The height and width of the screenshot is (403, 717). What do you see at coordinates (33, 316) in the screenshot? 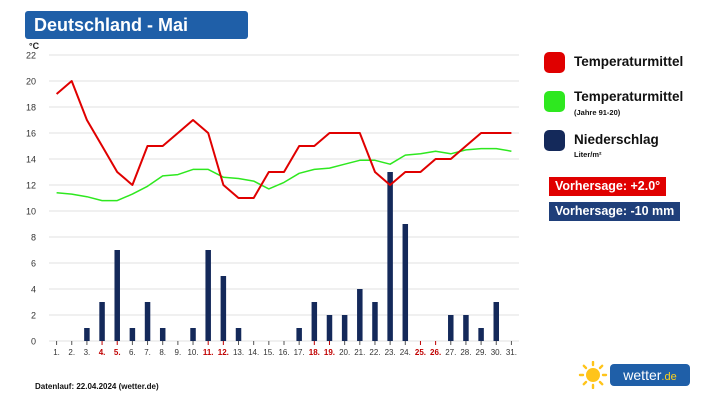
I see `y-tick-label: 2` at bounding box center [33, 316].